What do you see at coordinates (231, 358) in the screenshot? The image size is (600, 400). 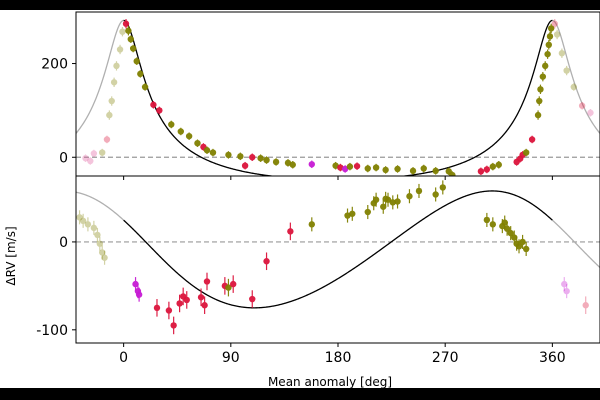 I see `x-tick-label: 90` at bounding box center [231, 358].